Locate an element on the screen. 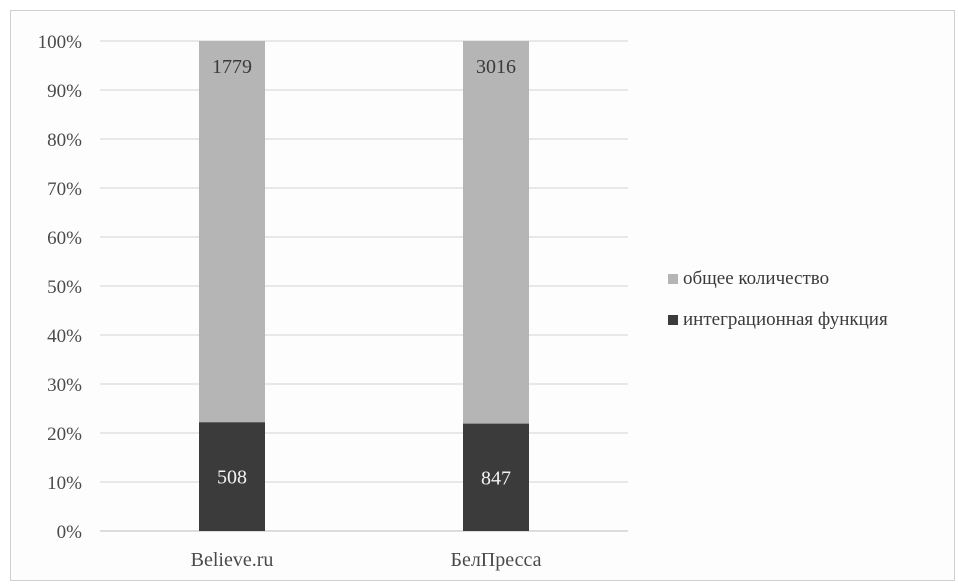 The image size is (958, 585). y-tick-label: 40% is located at coordinates (64, 336).